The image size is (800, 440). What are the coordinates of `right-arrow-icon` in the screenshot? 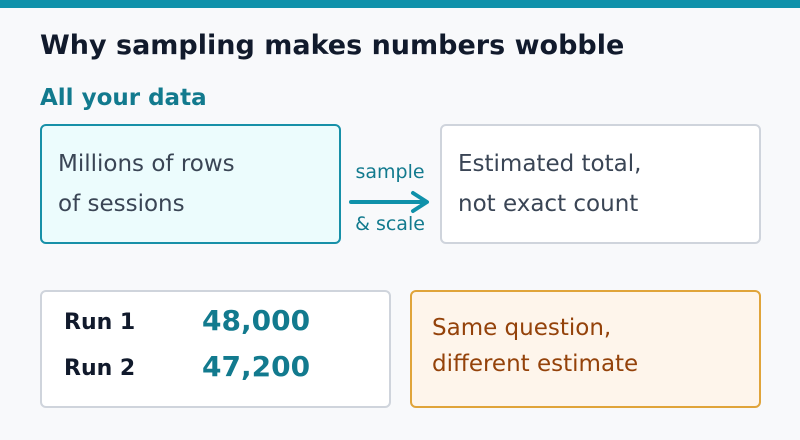 It's located at (389, 202).